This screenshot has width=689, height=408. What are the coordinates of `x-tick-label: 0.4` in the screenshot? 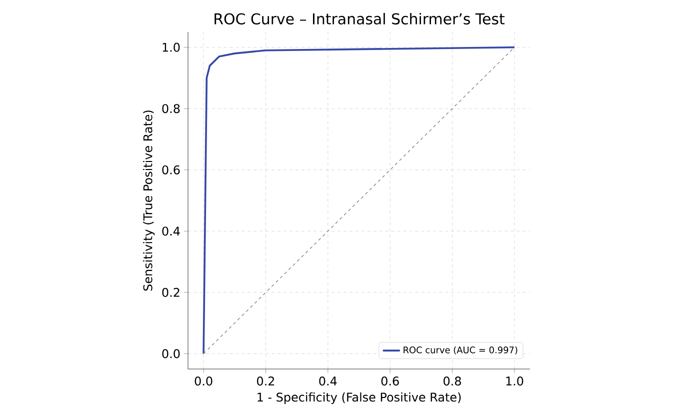 It's located at (328, 381).